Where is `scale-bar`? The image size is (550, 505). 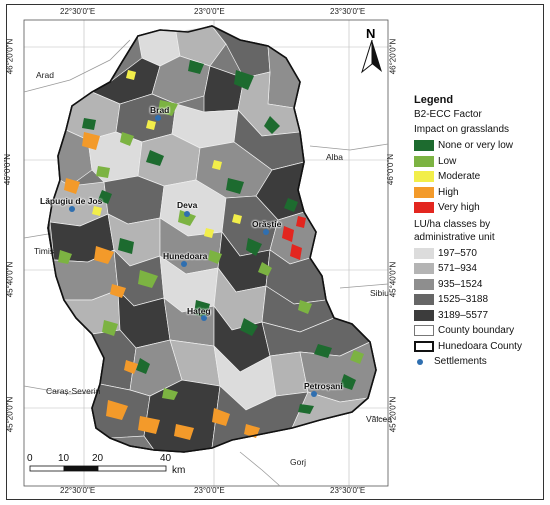
scale-bar is located at coordinates (98, 468).